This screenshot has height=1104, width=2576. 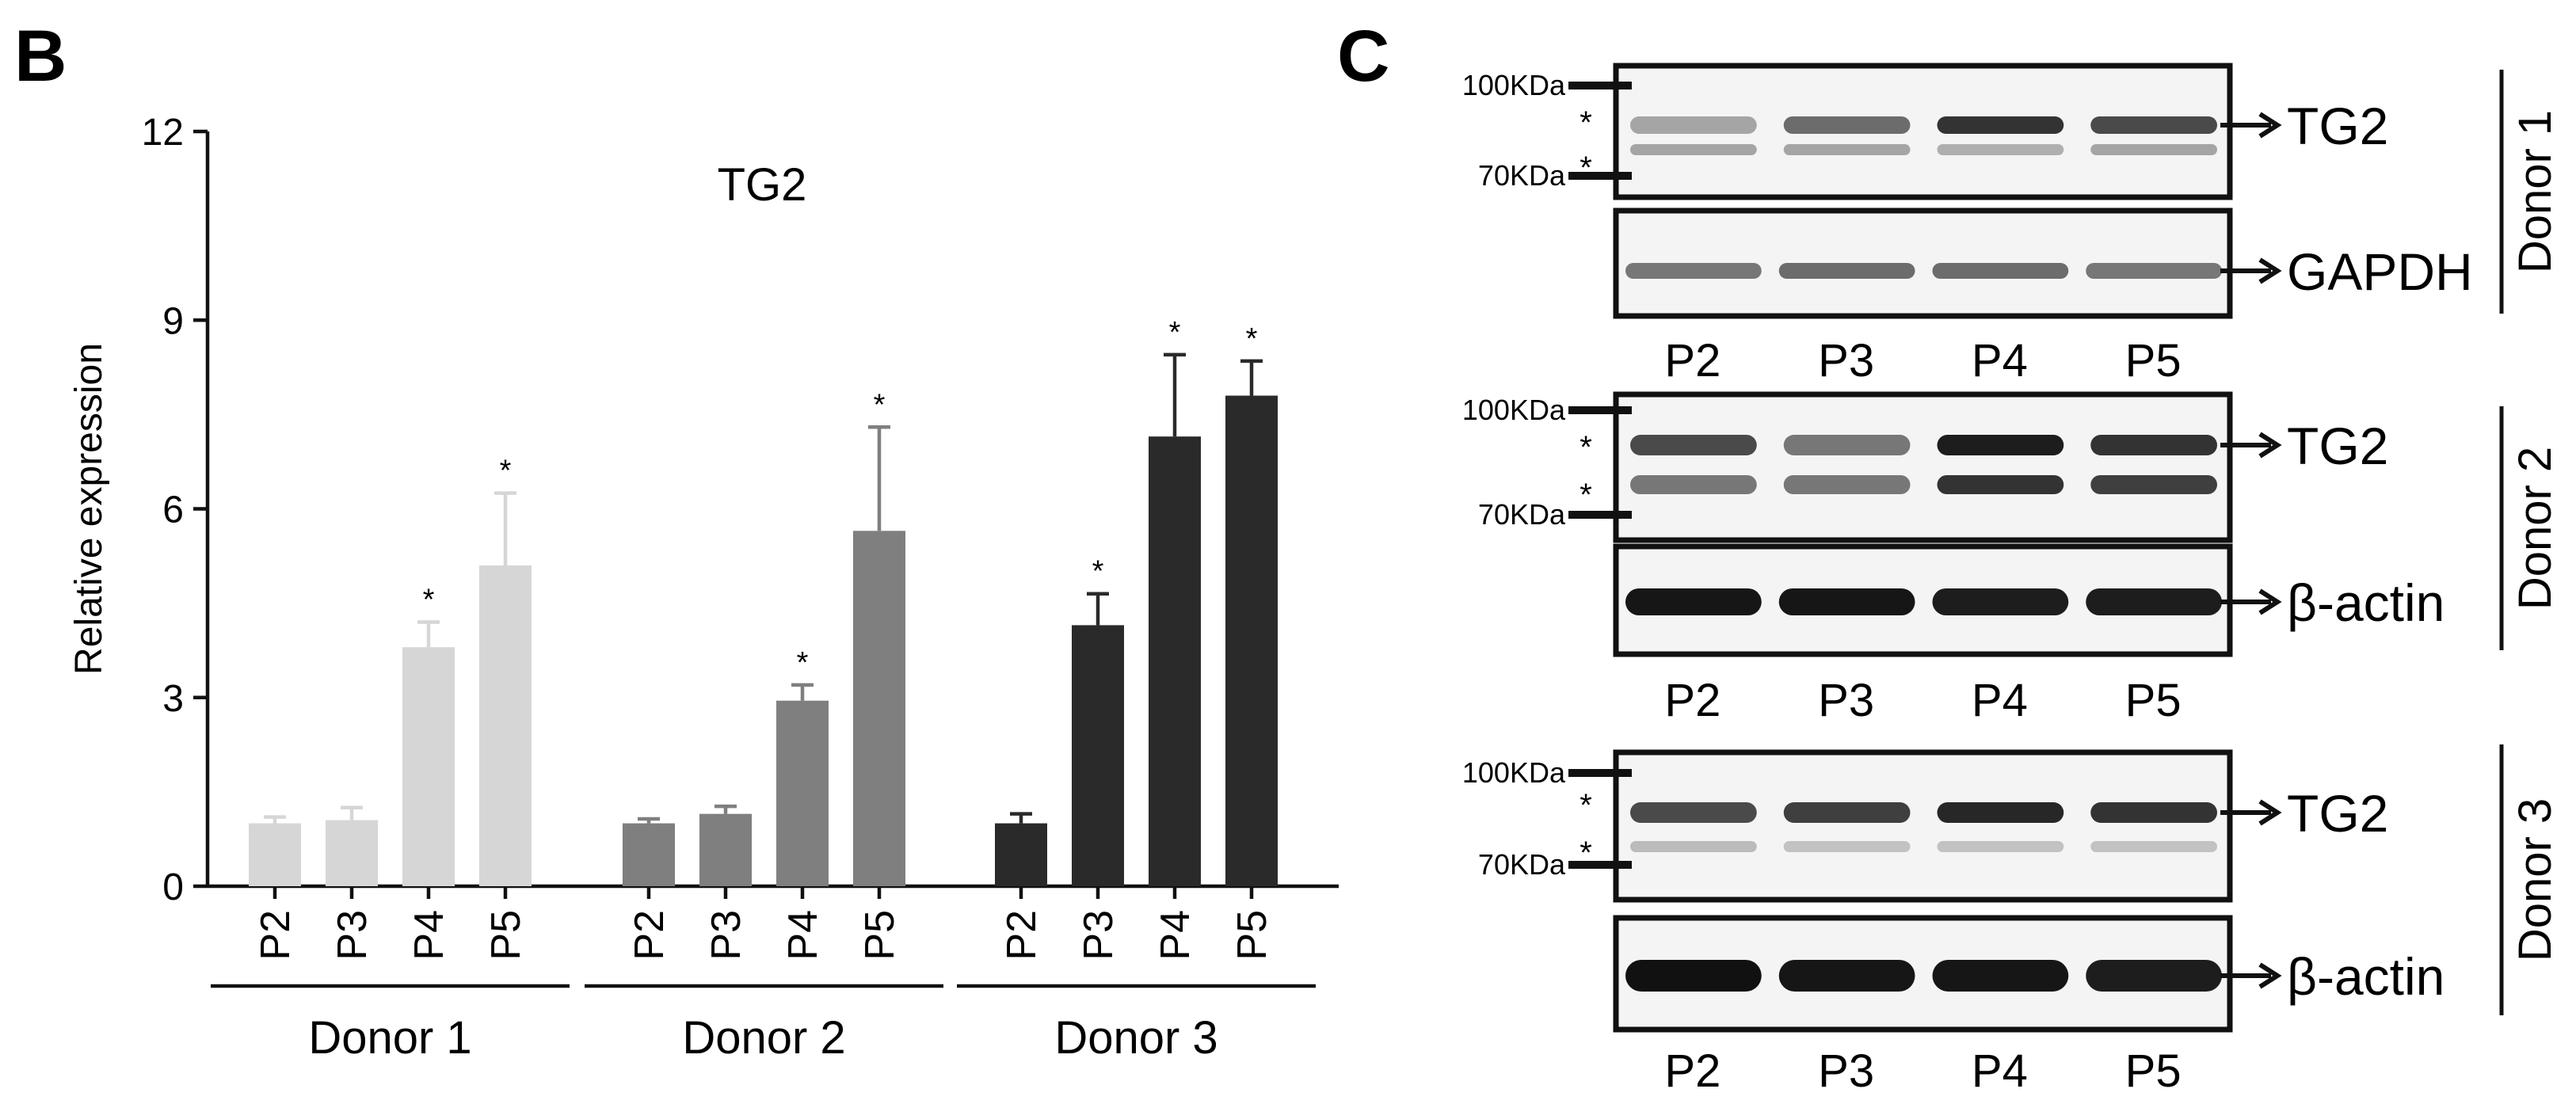 I want to click on x-tick-label: P3, so click(x=726, y=935).